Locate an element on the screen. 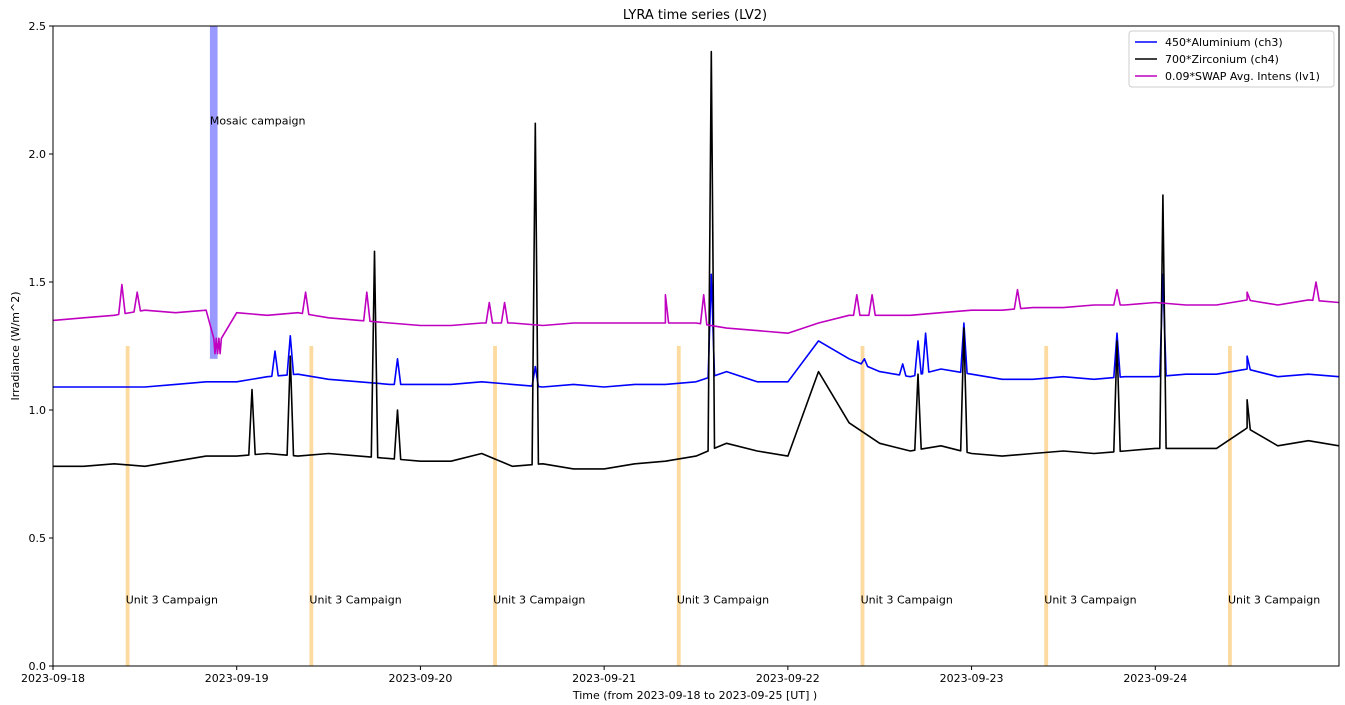 The width and height of the screenshot is (1345, 705). x-tick-label-5: 2023-09-23 is located at coordinates (972, 678).